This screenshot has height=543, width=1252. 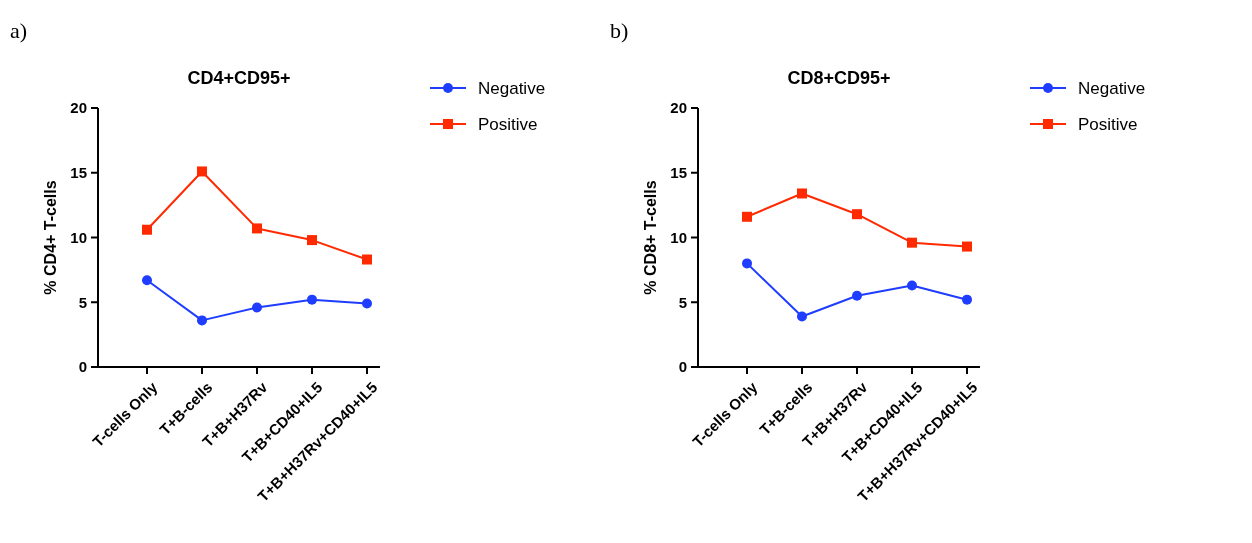 What do you see at coordinates (839, 78) in the screenshot?
I see `chart-title: CD8+CD95+` at bounding box center [839, 78].